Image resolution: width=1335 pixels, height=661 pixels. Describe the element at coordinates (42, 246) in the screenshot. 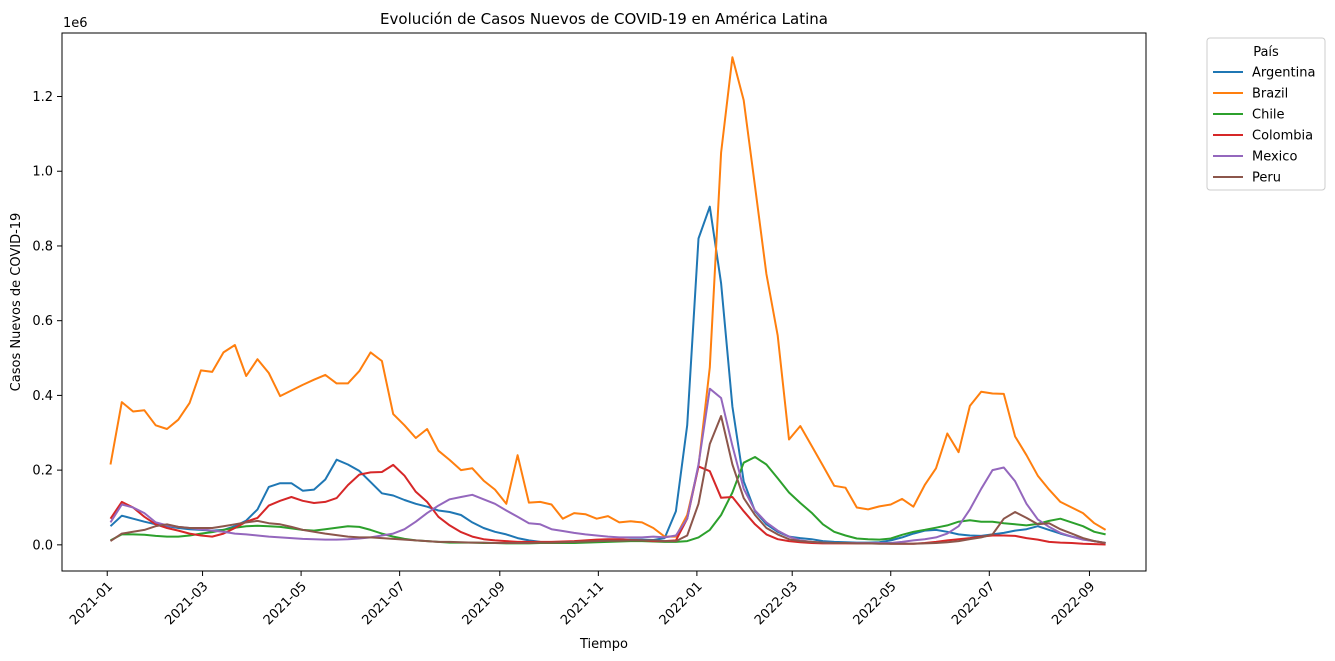

I see `y-tick-label: 0.8` at that location.